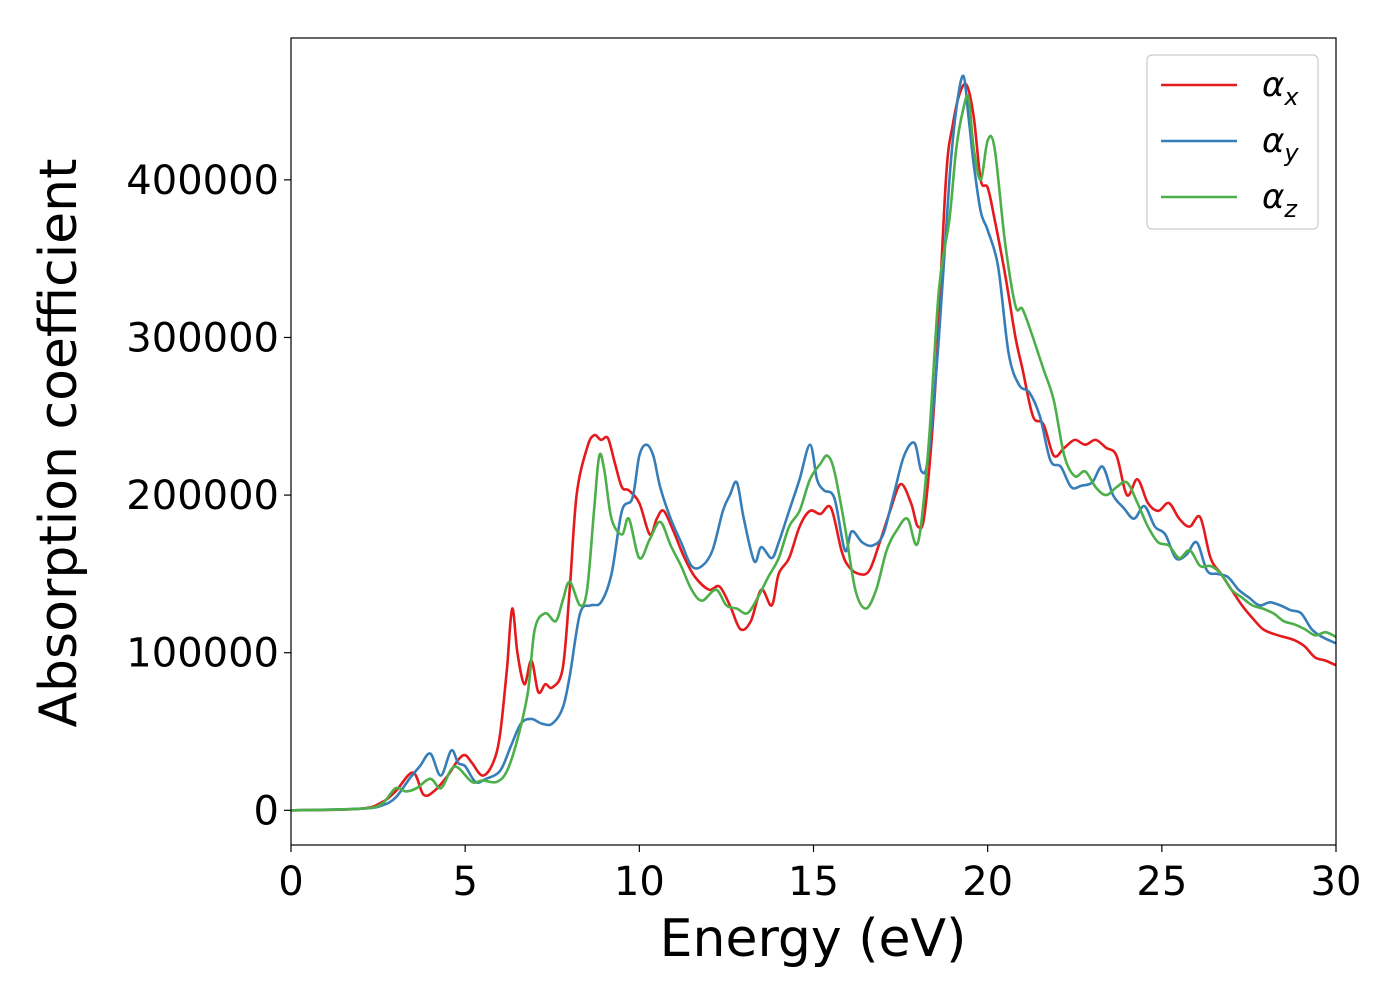 Image resolution: width=1400 pixels, height=1000 pixels. What do you see at coordinates (202, 654) in the screenshot?
I see `y-tick-label: 100000` at bounding box center [202, 654].